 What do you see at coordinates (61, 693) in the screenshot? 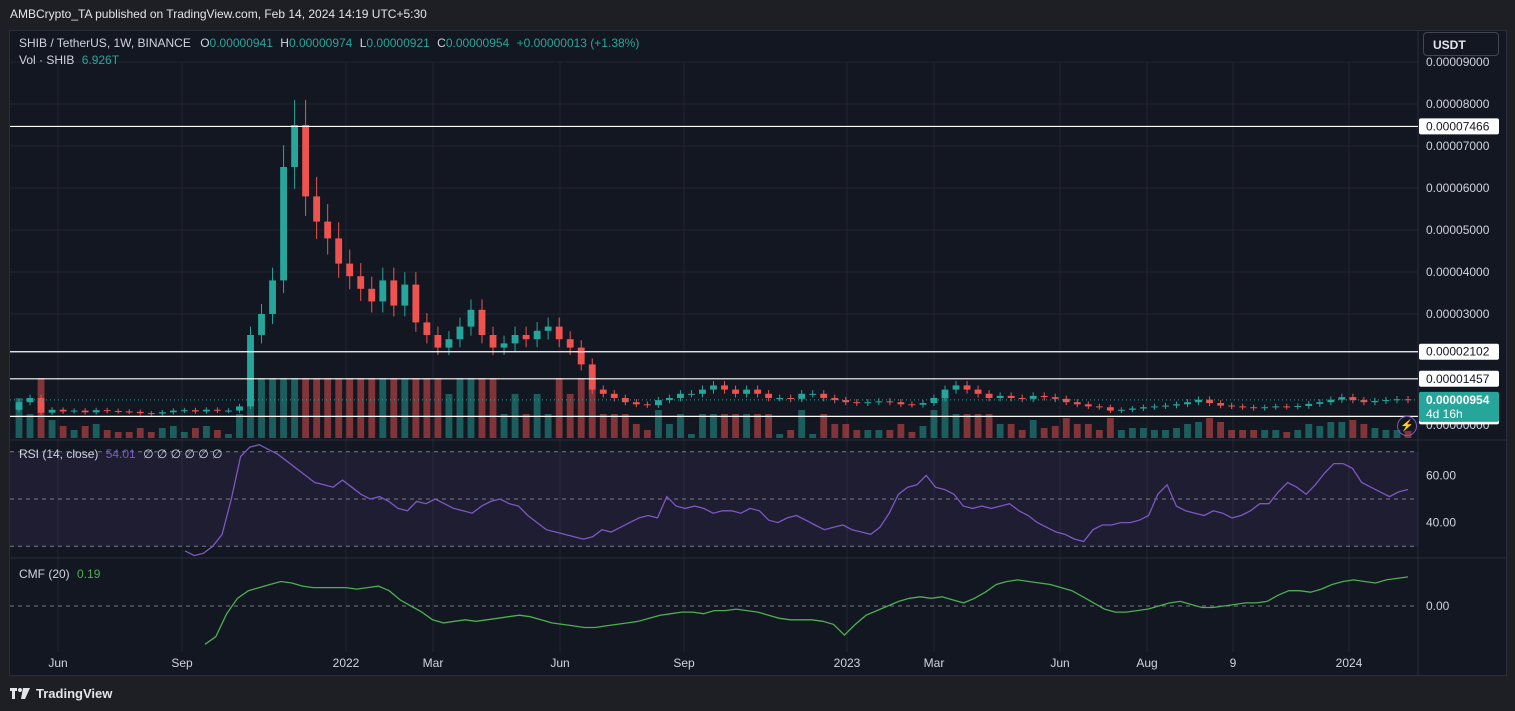
I see `tradingview-brand: TradingView` at bounding box center [61, 693].